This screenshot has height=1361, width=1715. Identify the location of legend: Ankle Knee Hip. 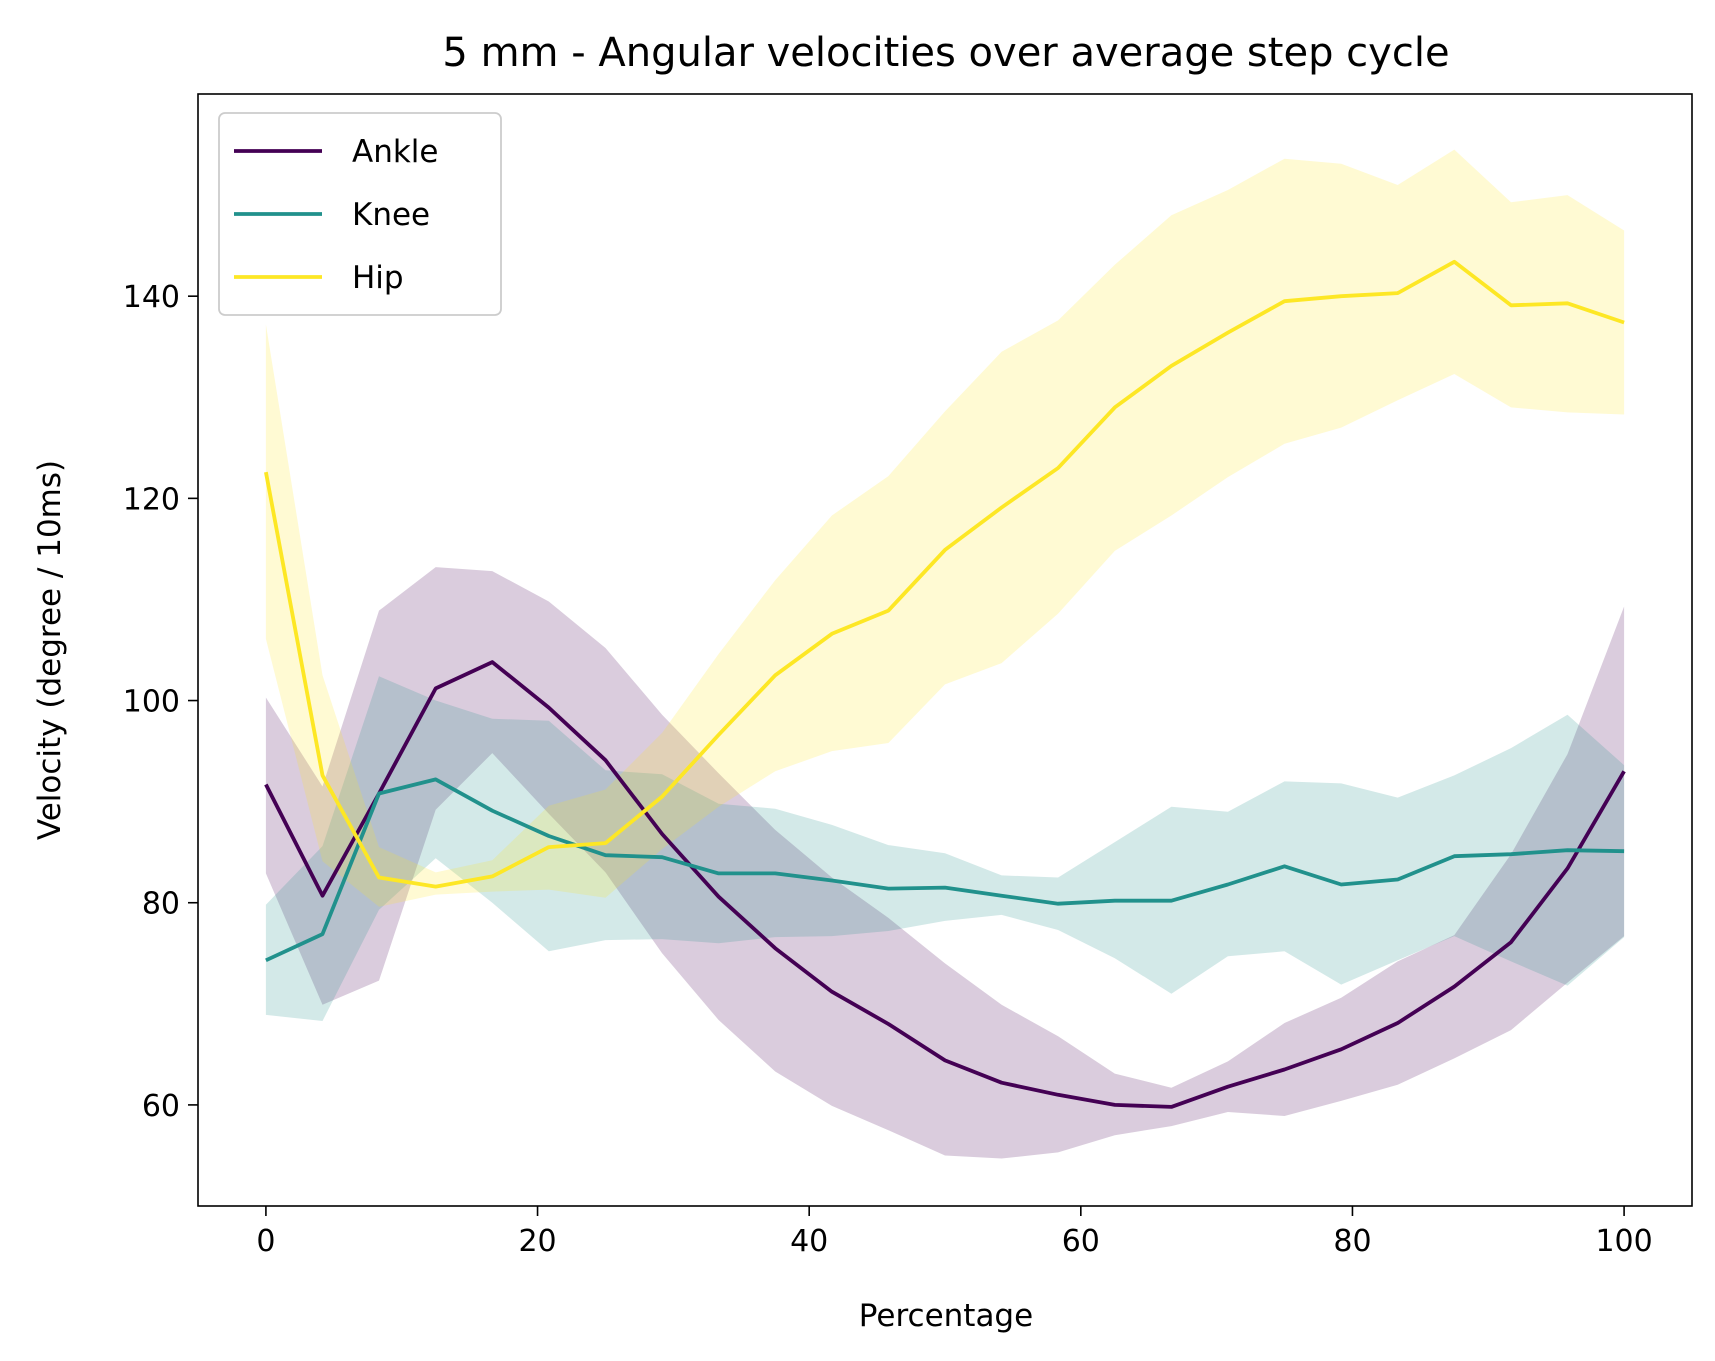
(360, 214).